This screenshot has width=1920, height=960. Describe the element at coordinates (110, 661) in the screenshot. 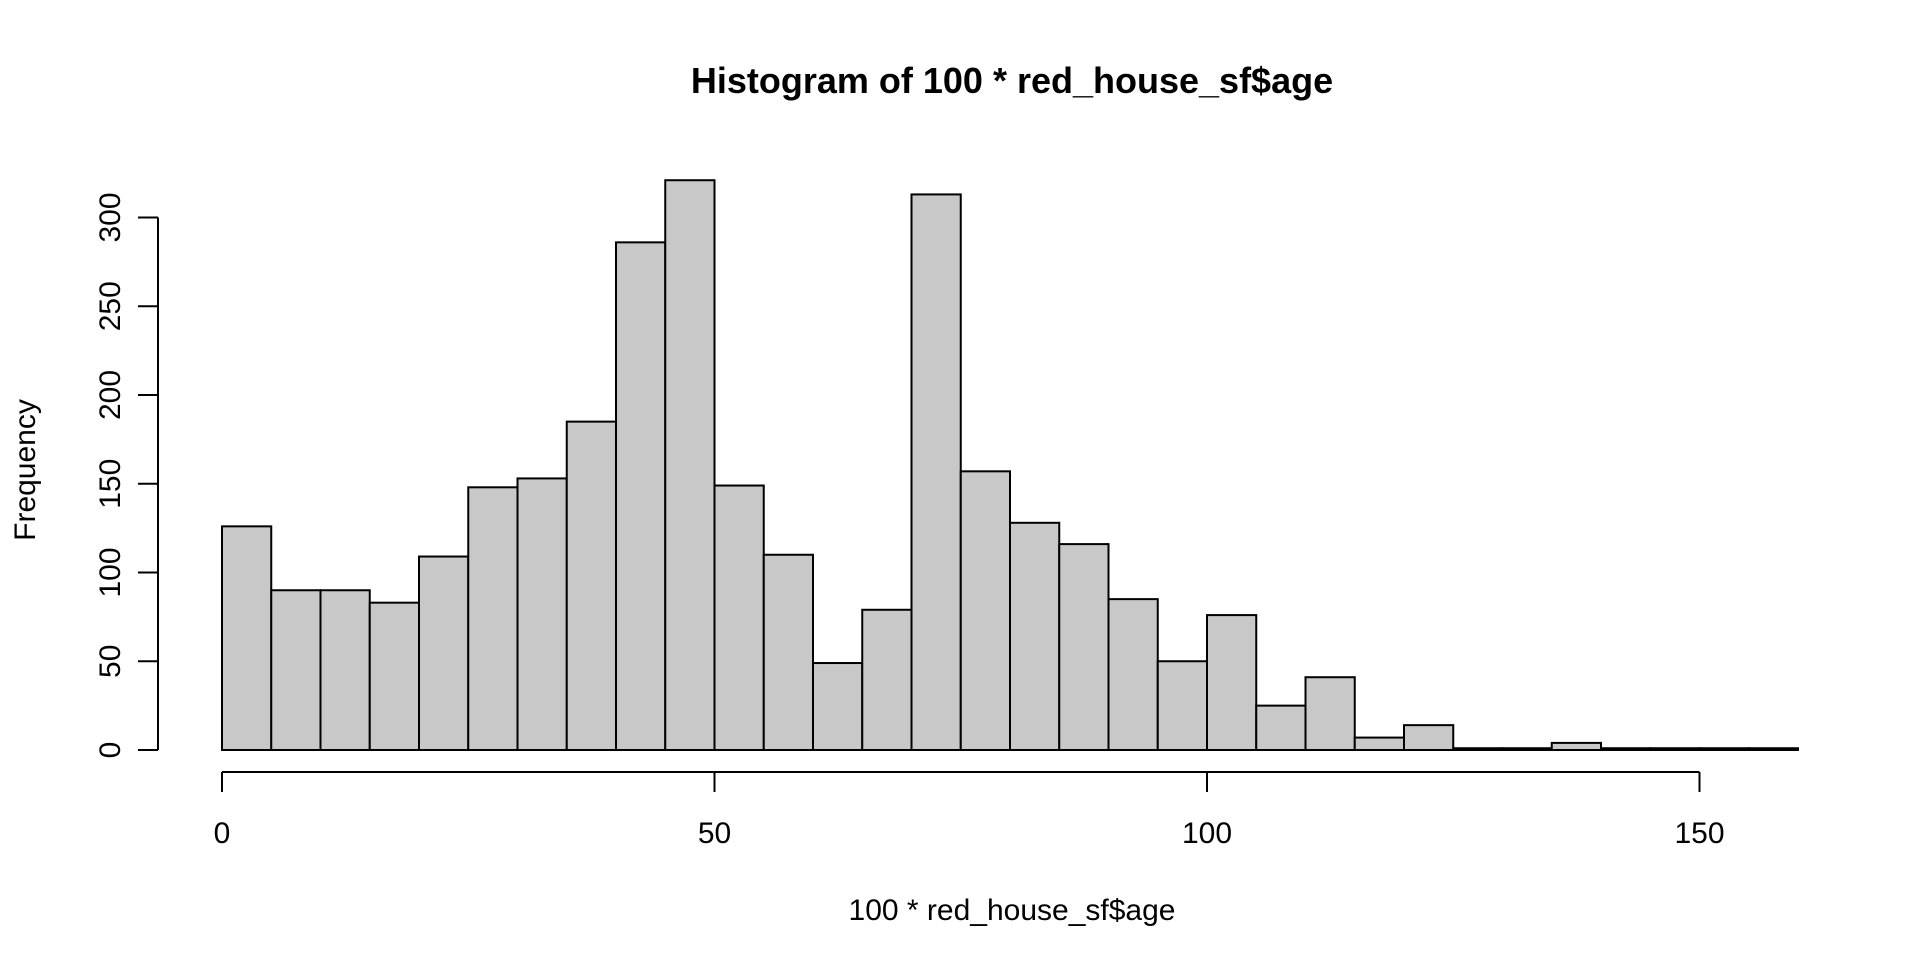

I see `y-tick-label: 50` at that location.